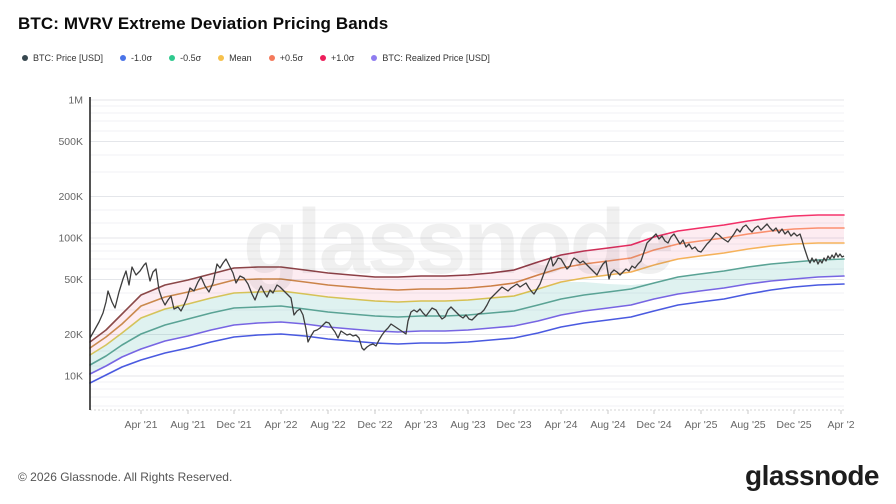  I want to click on y-axis-label: 100K, so click(70, 239).